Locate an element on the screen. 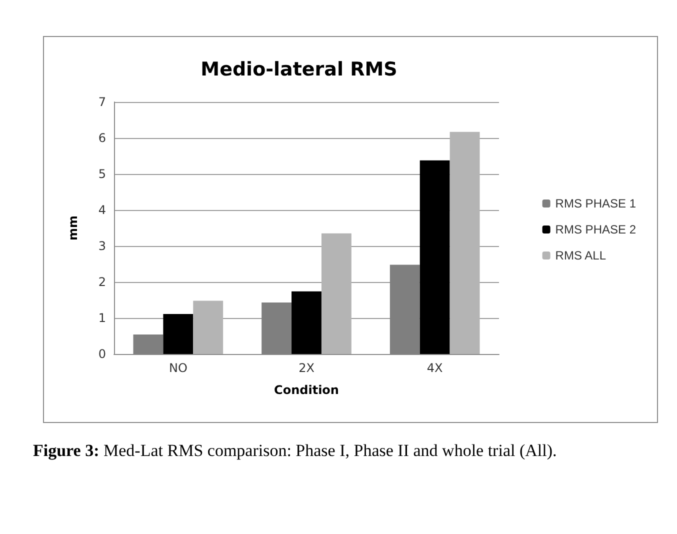 The width and height of the screenshot is (677, 534). x-tick-label: 4X is located at coordinates (434, 368).